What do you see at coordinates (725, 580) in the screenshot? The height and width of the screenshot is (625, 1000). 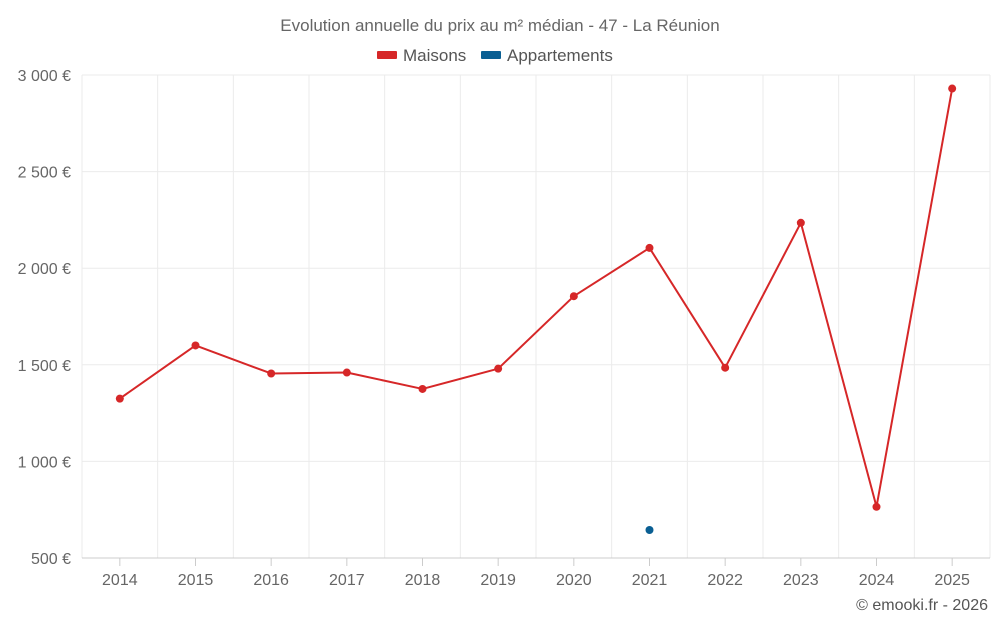 I see `x-tick-label: 2022` at bounding box center [725, 580].